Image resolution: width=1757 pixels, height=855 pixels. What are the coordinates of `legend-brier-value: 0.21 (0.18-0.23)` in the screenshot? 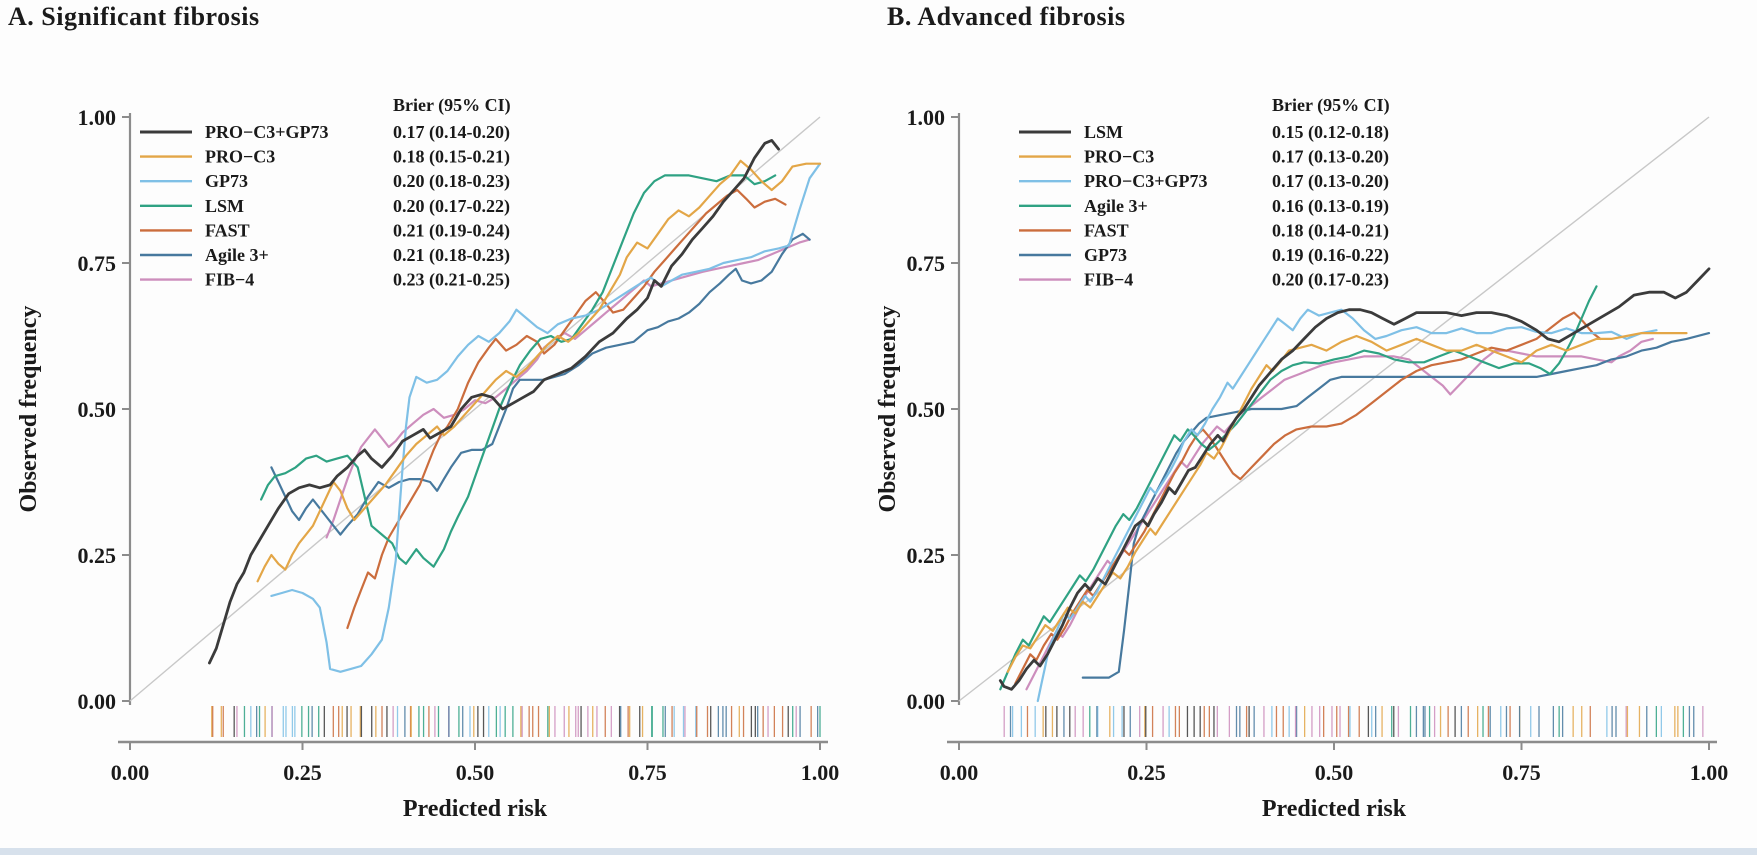 It's located at (451, 255).